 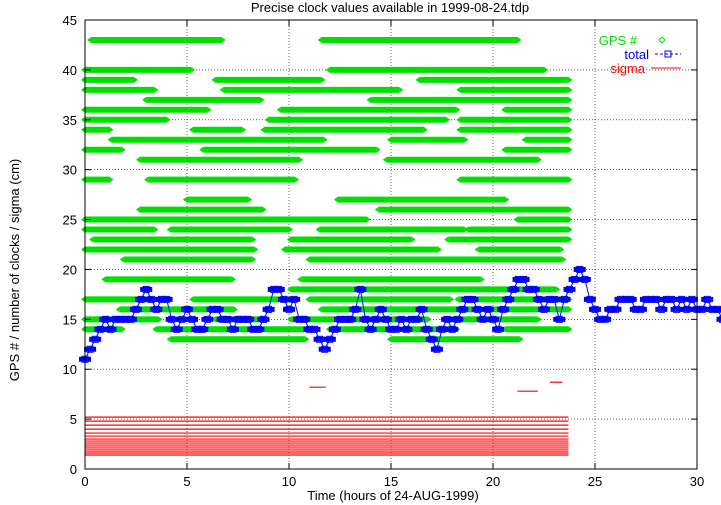 I want to click on x-tick-label: 30, so click(x=697, y=481).